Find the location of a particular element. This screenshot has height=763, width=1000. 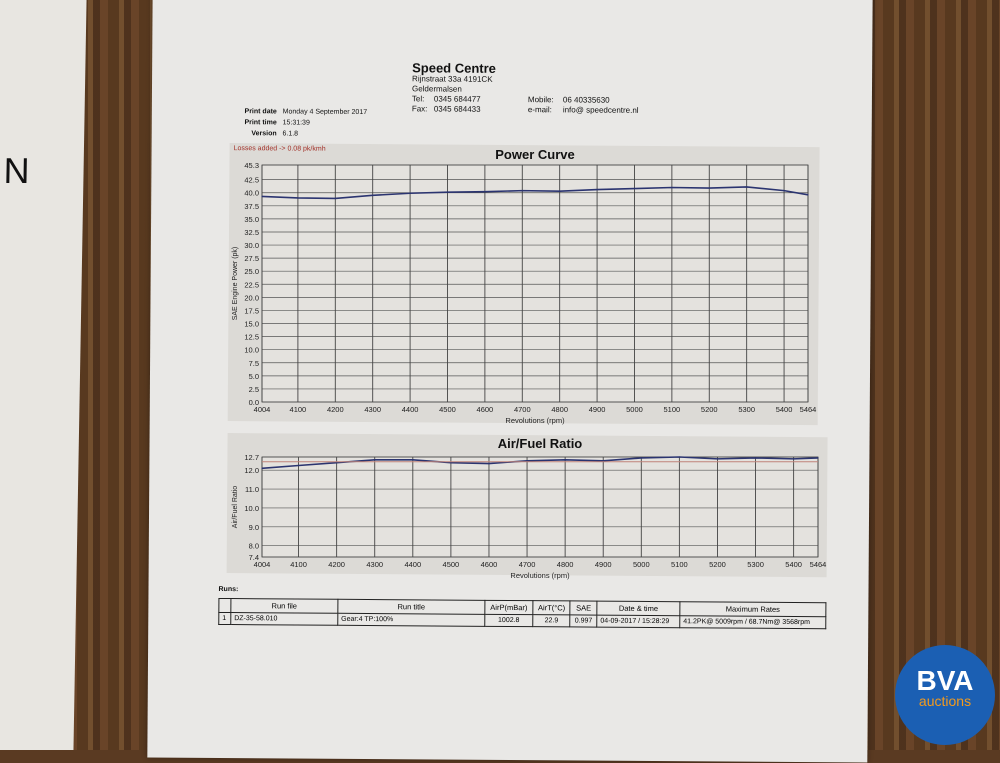

y-tick-label: 27.5 is located at coordinates (251, 258).